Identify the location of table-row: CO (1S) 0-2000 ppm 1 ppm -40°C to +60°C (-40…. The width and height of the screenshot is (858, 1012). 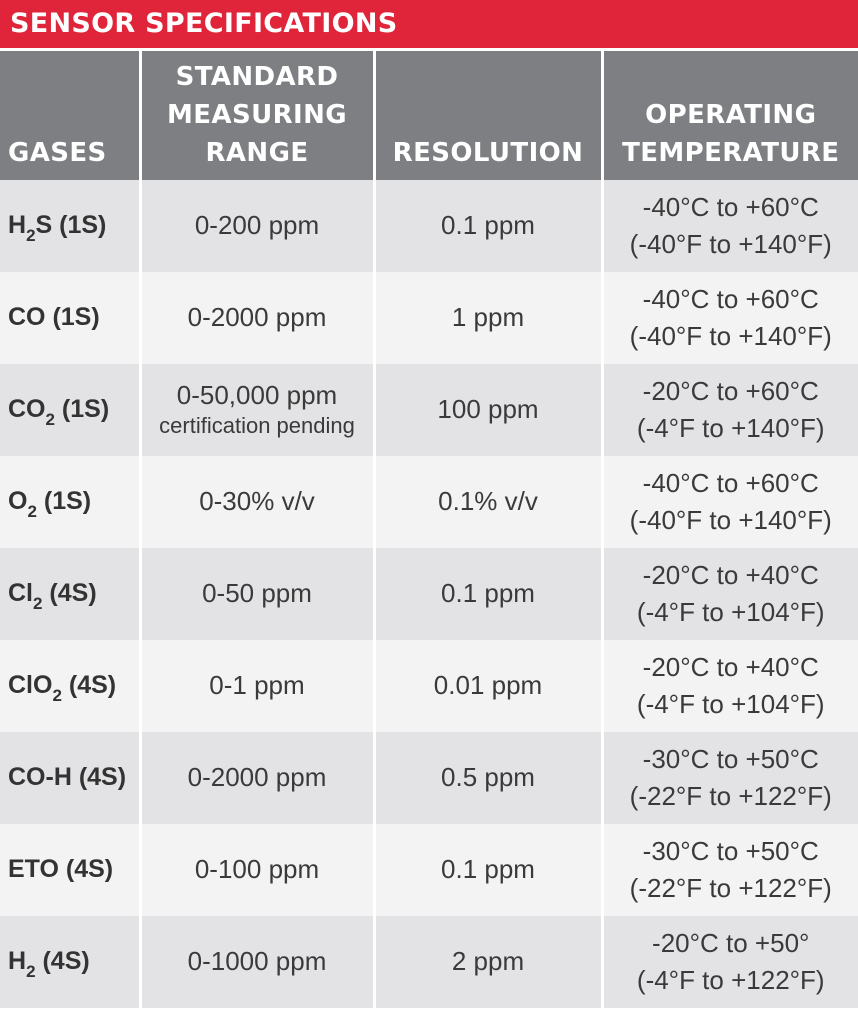
(429, 317).